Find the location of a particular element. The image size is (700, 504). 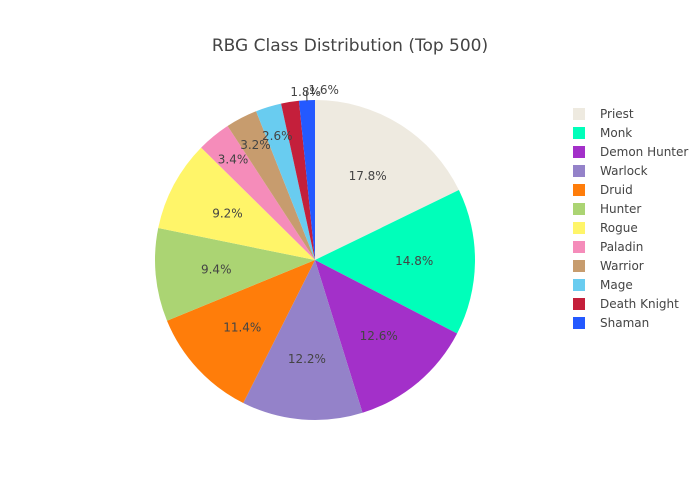

legend-swatch-demon-hunter is located at coordinates (579, 152).